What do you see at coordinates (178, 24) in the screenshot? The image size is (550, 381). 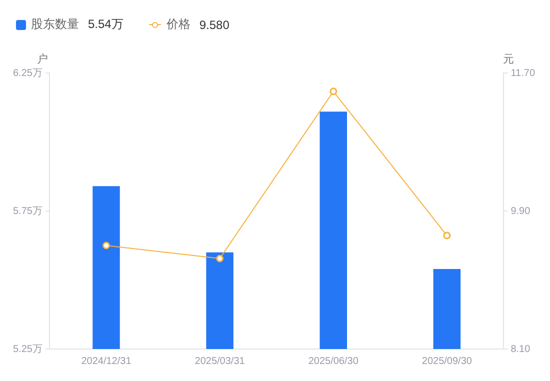 I see `legend-label: 价格` at bounding box center [178, 24].